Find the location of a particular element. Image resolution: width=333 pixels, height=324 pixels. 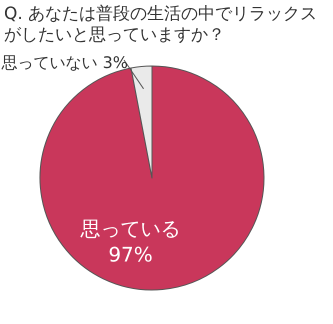

data-label: 97% is located at coordinates (130, 254).